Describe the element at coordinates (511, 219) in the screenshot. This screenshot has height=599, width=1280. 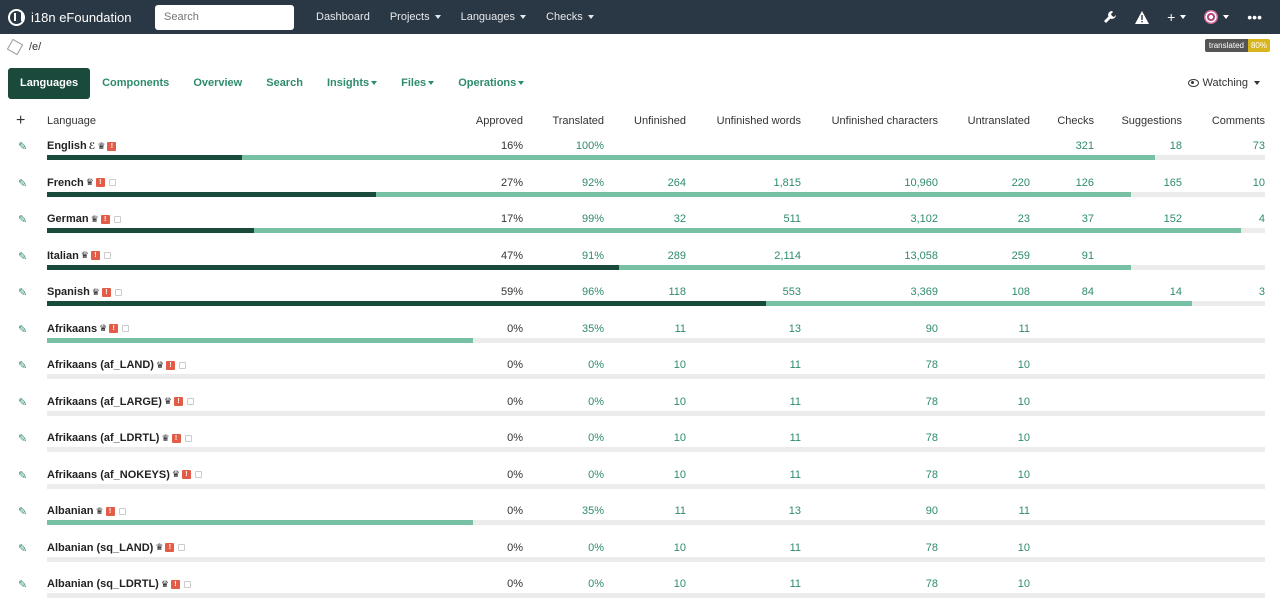
I see `approved-cell: 17%` at that location.